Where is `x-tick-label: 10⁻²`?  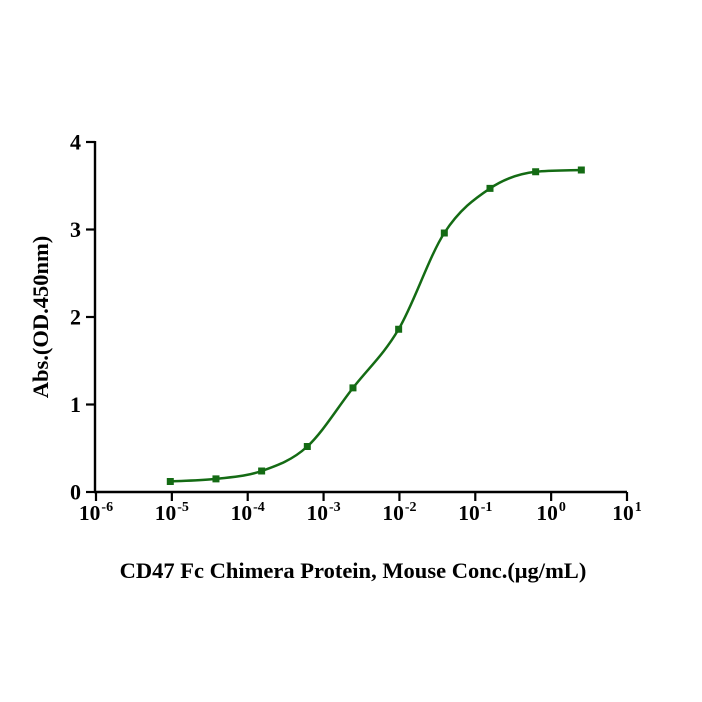 x-tick-label: 10⁻² is located at coordinates (399, 512).